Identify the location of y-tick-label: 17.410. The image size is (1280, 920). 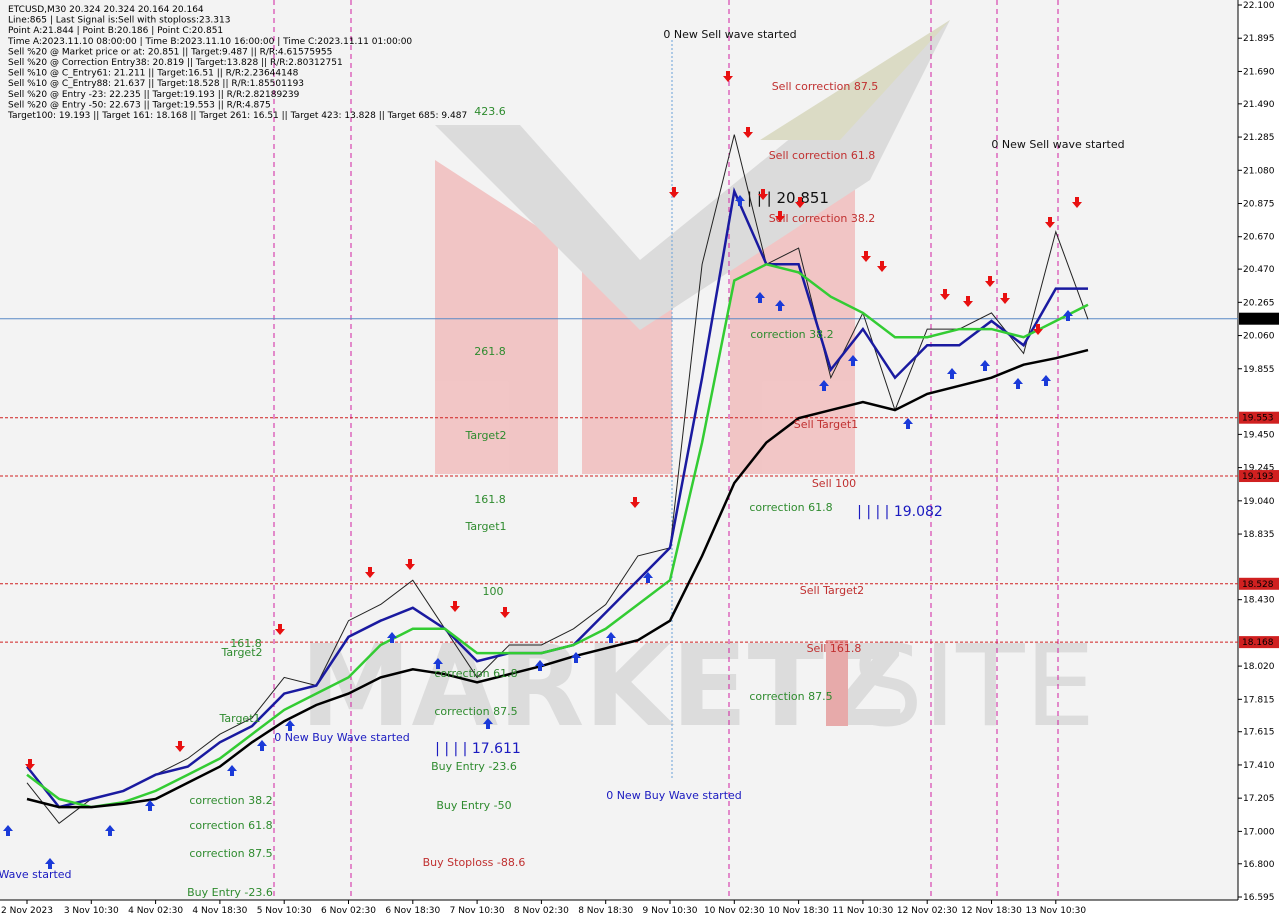
(1259, 766).